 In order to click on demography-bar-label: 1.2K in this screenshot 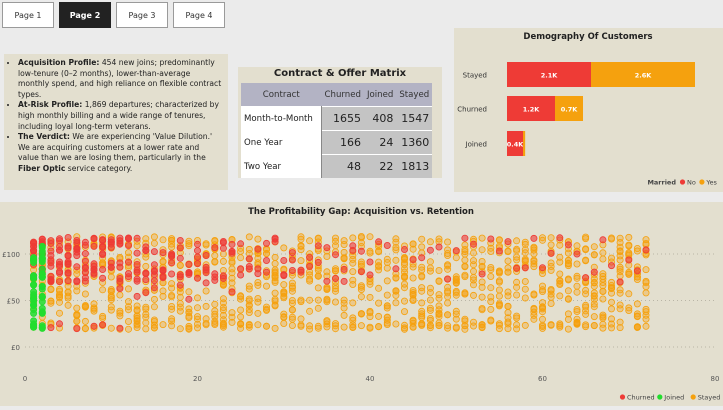, I will do `click(532, 110)`.